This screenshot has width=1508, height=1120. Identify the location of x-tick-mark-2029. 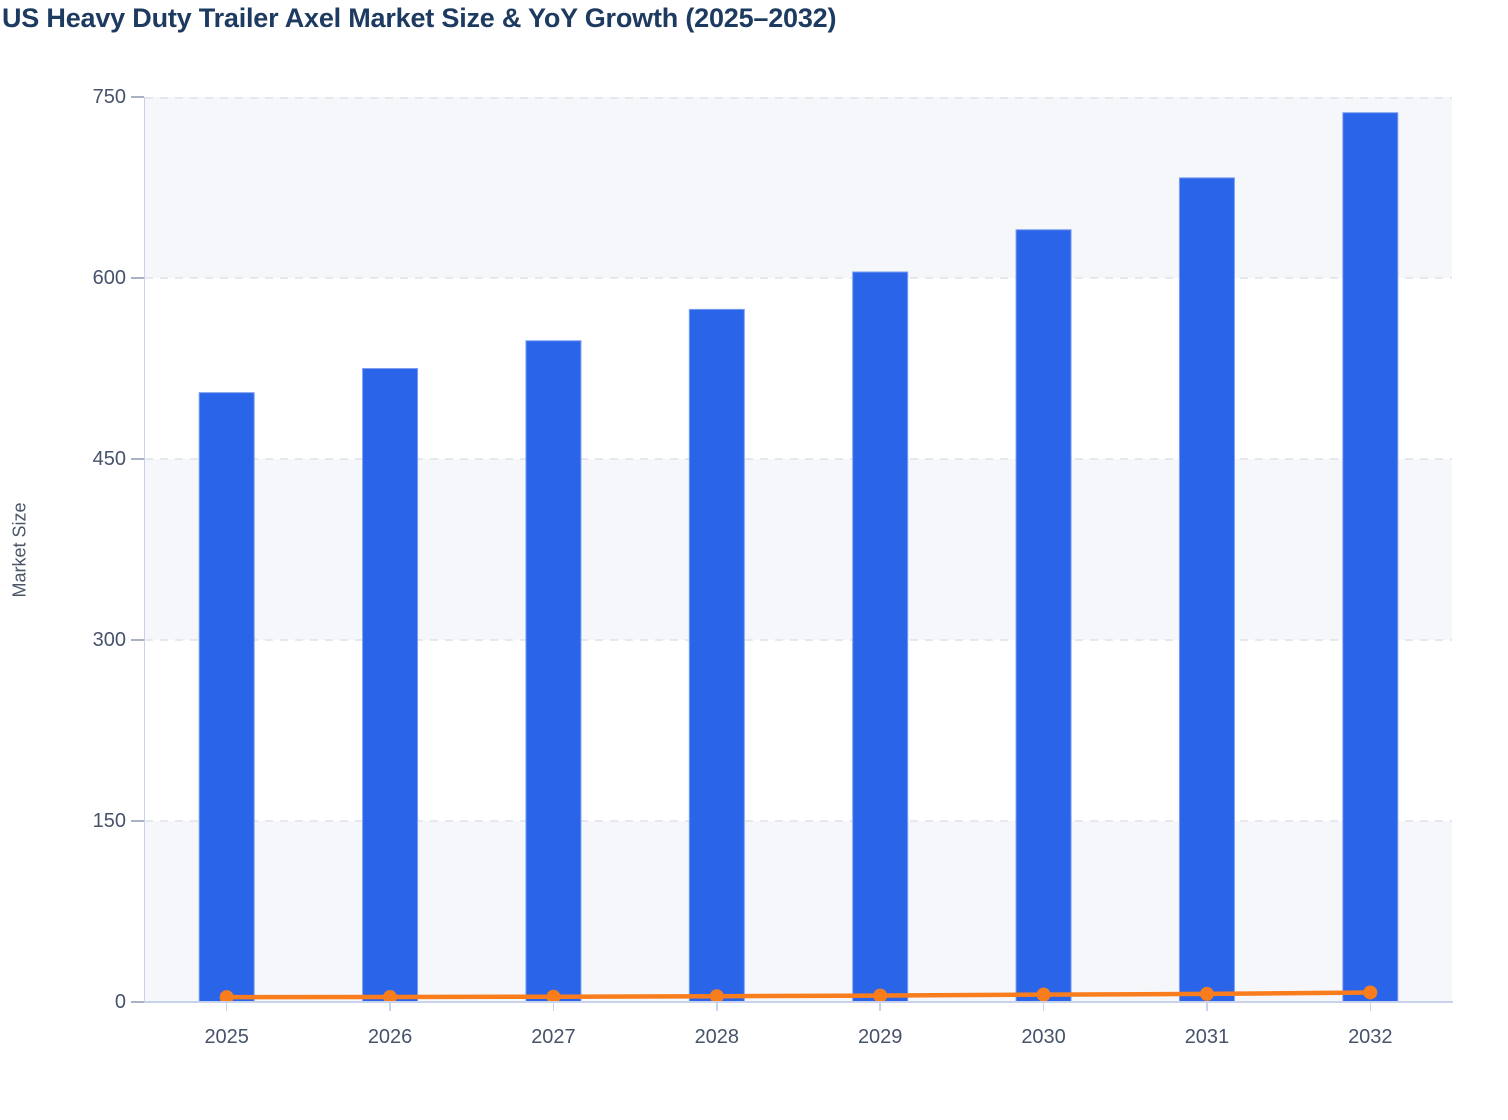
(880, 1006).